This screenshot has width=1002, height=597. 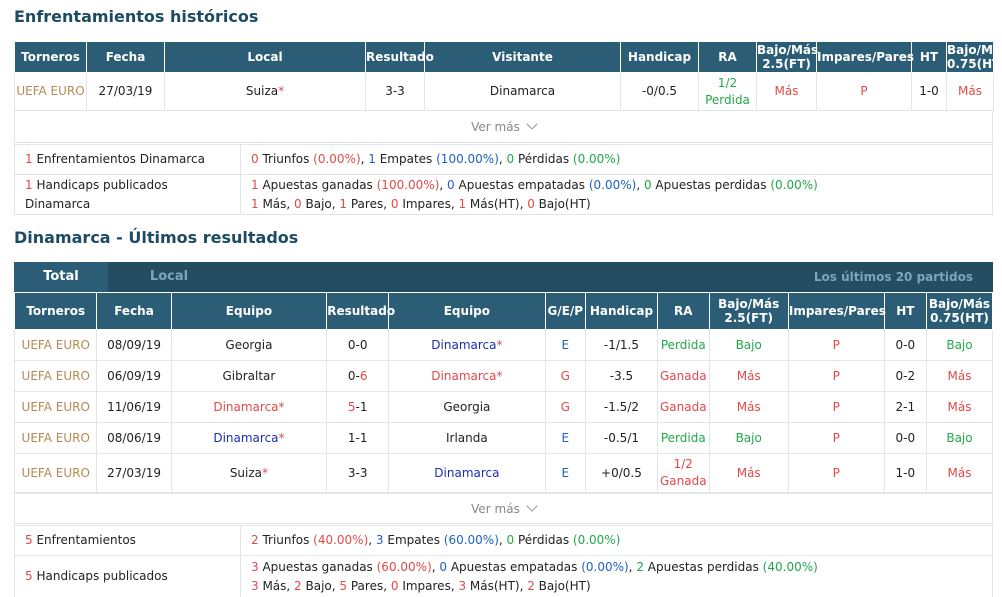 I want to click on won-count: 1, so click(x=255, y=184).